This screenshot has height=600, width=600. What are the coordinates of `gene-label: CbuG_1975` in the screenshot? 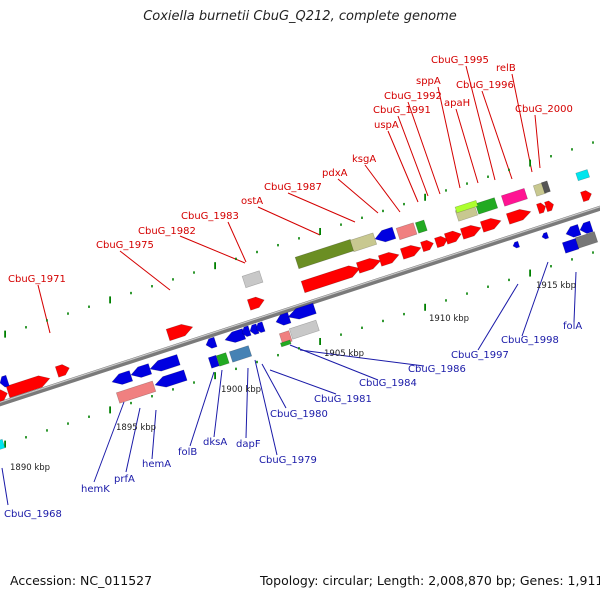 It's located at (125, 245).